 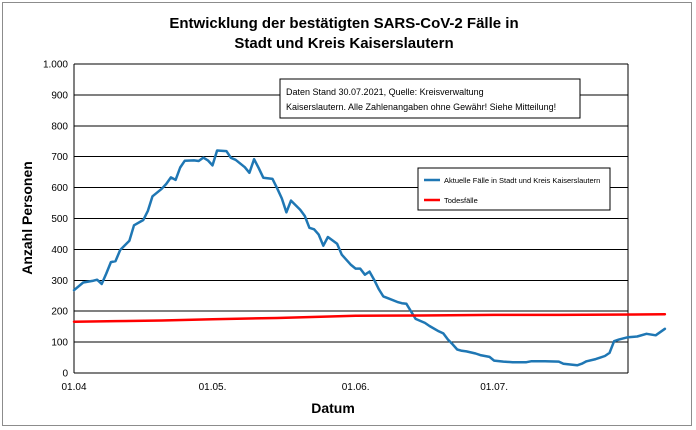 What do you see at coordinates (343, 43) in the screenshot?
I see `chart-title-line-2: Stadt und Kreis Kaiserslautern` at bounding box center [343, 43].